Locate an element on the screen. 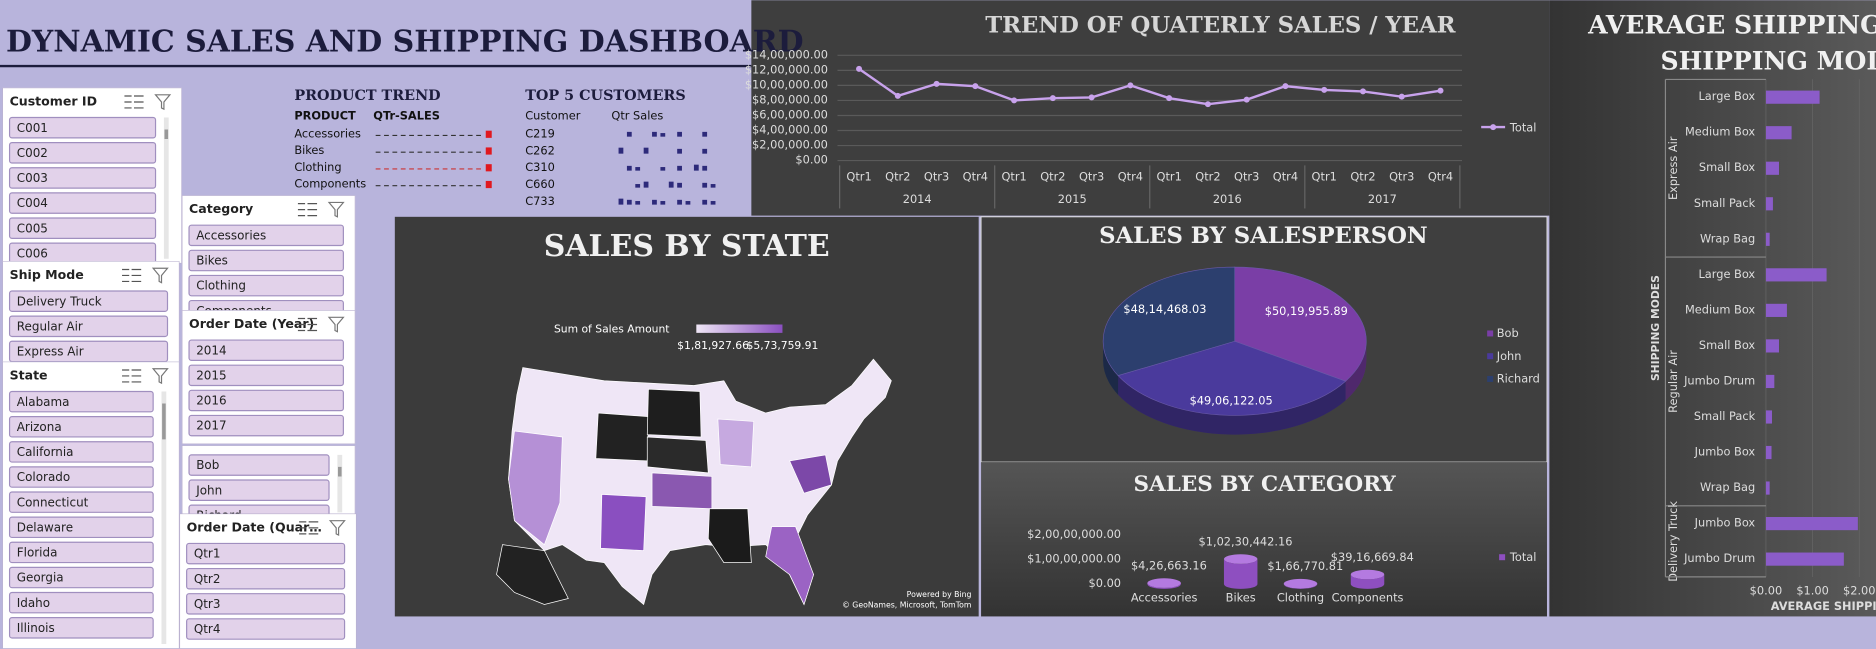  slicer-header: State is located at coordinates (29, 374).